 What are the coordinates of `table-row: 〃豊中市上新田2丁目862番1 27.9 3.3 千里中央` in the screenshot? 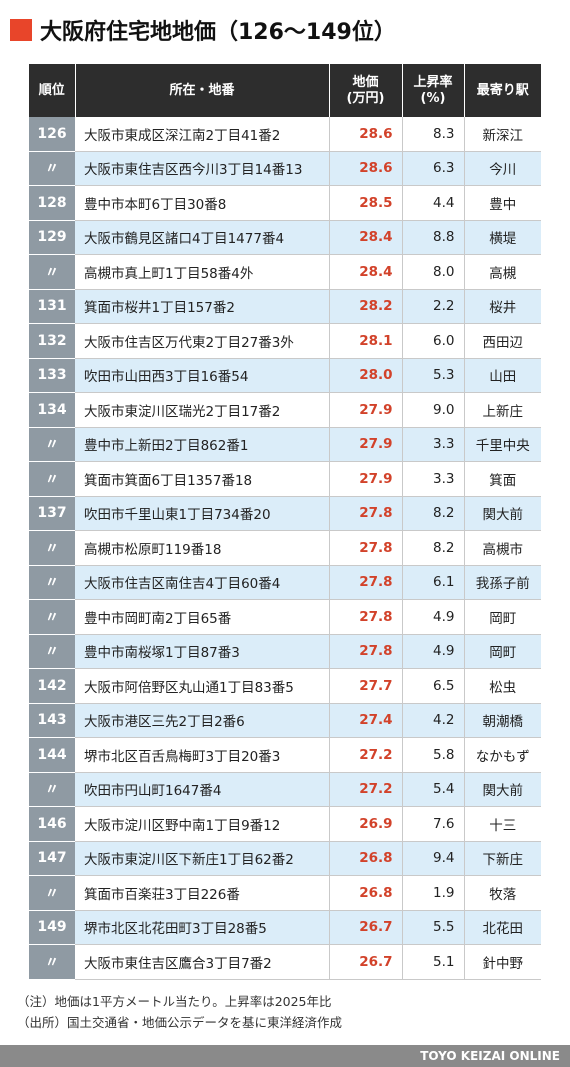 It's located at (285, 444).